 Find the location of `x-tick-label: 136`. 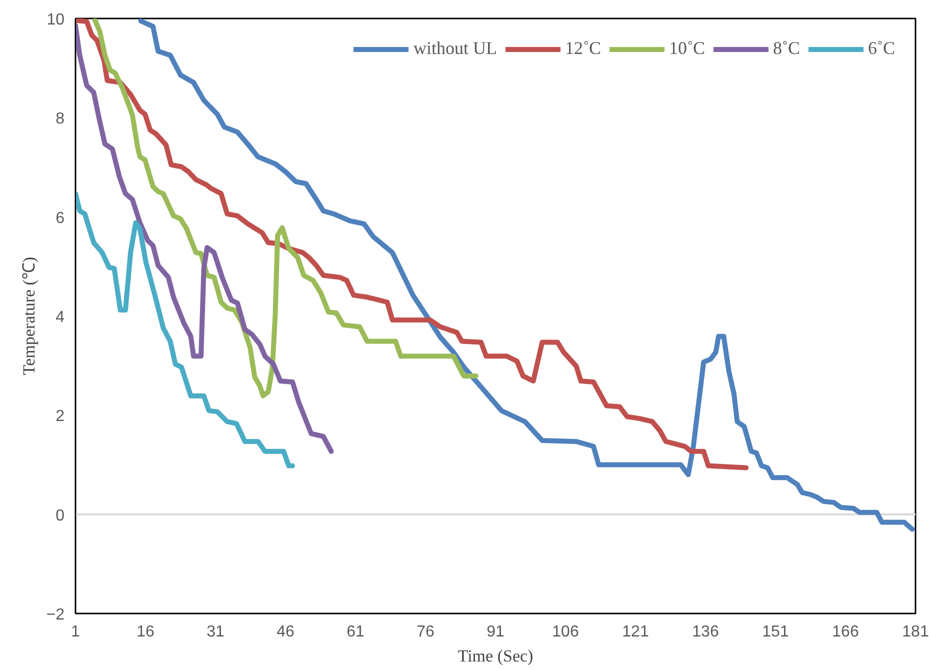

x-tick-label: 136 is located at coordinates (705, 632).